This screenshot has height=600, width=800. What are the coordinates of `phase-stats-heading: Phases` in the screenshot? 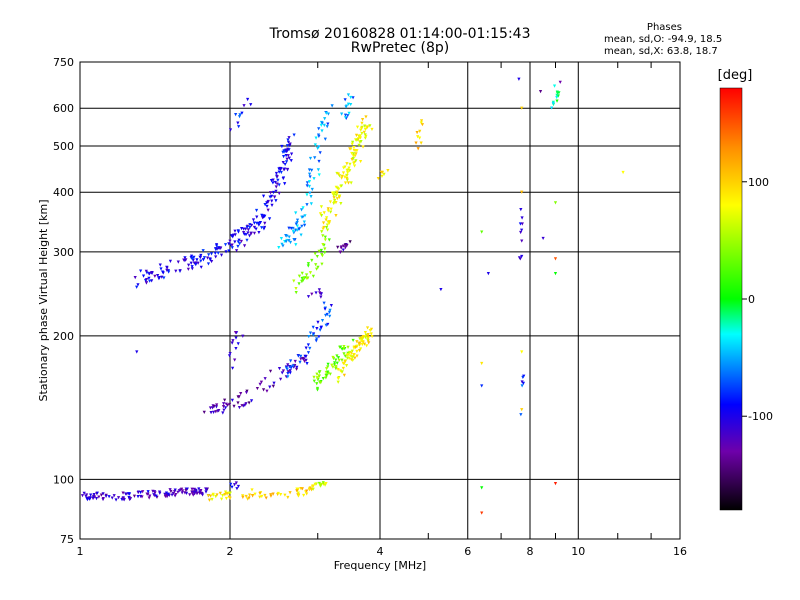 It's located at (664, 27).